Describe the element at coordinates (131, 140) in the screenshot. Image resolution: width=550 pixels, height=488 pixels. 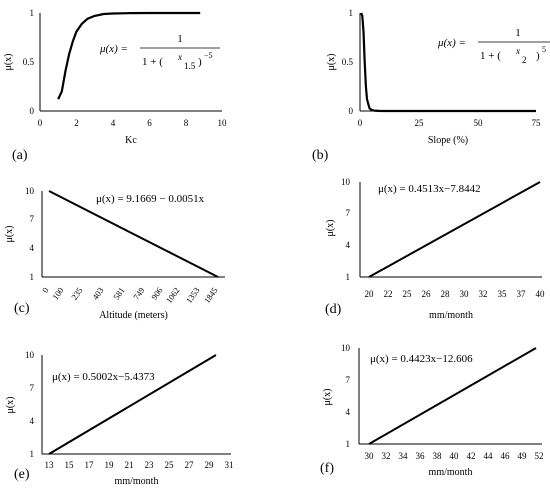
I see `x-axis-label: Kc` at that location.